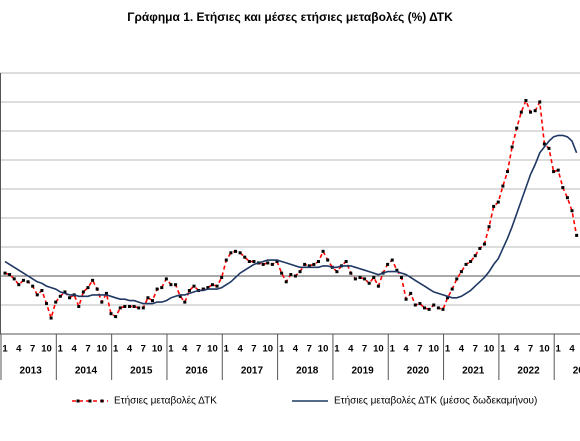 Image resolution: width=580 pixels, height=441 pixels. What do you see at coordinates (418, 371) in the screenshot?
I see `year-label: 2020` at bounding box center [418, 371].